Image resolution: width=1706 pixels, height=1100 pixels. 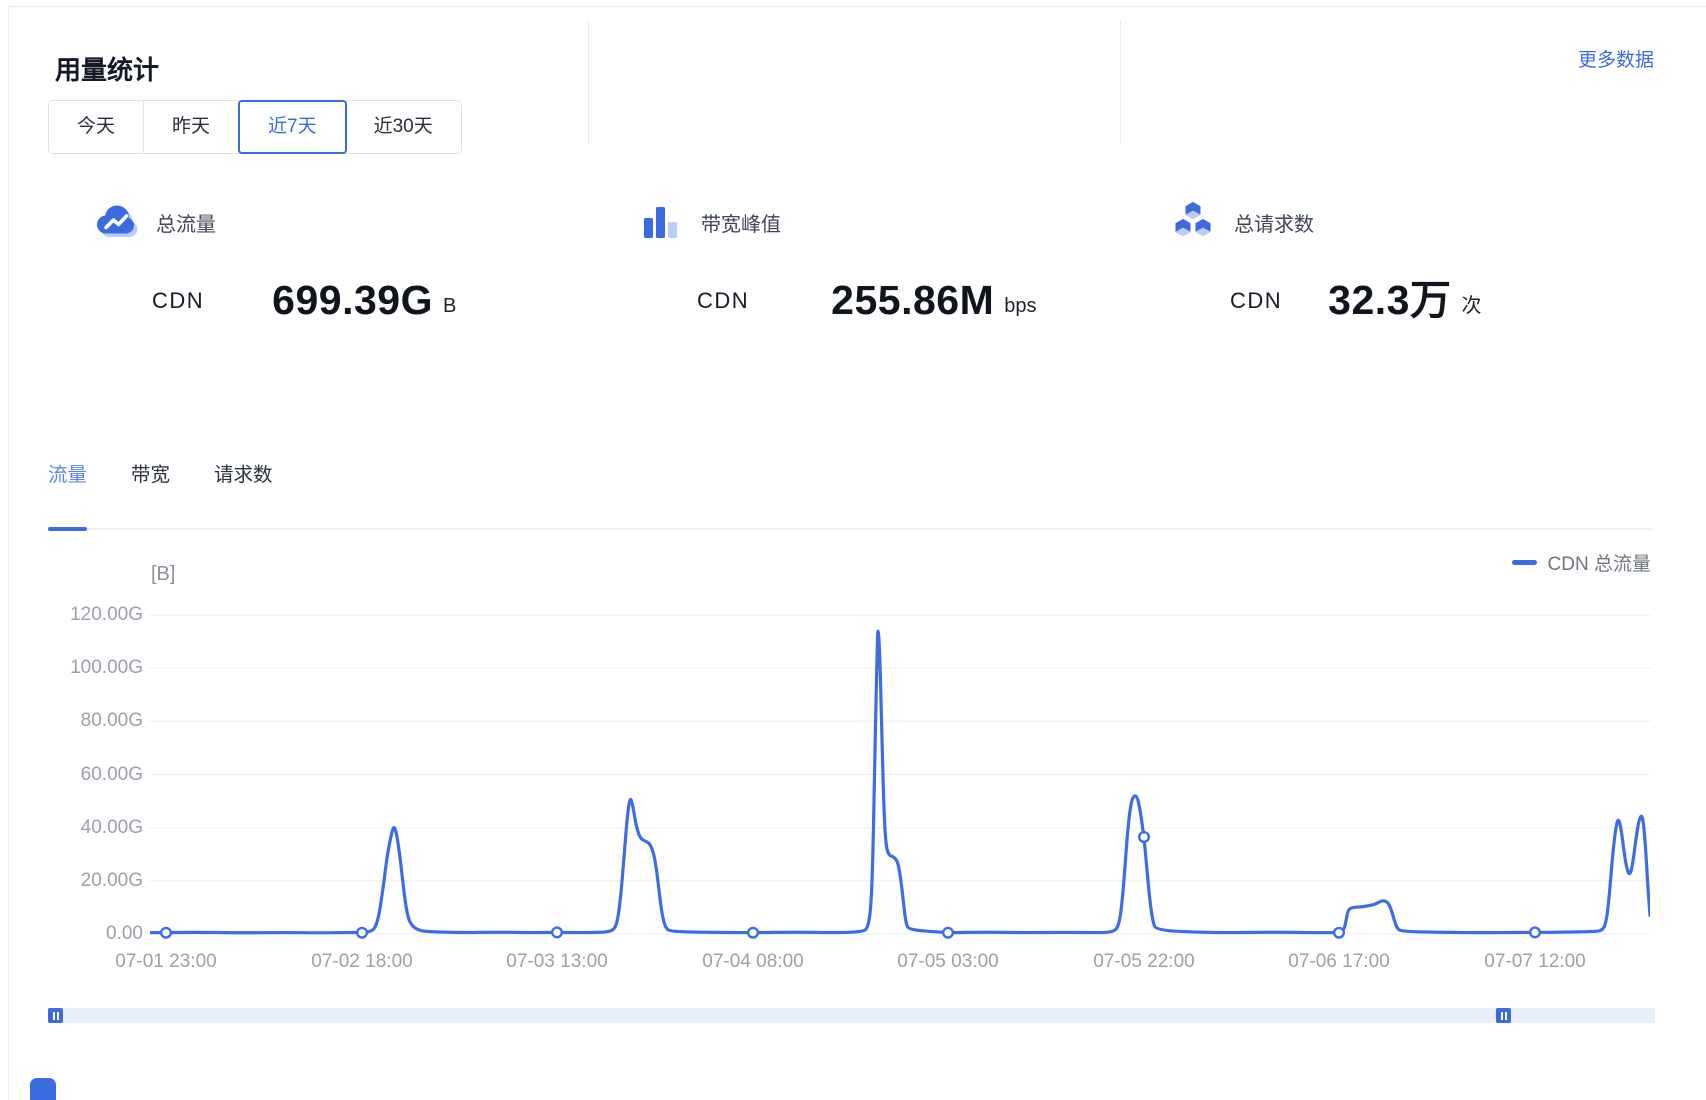 I want to click on legend-item: CDN 总流量, so click(x=1581, y=562).